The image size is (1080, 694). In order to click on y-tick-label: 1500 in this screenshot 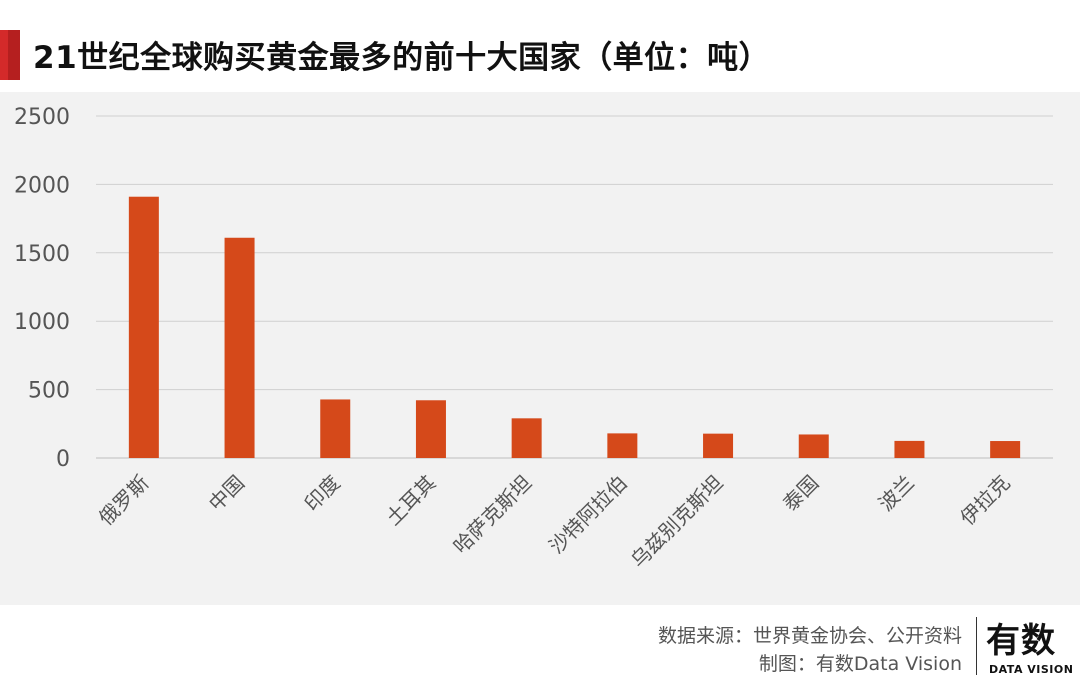, I will do `click(42, 254)`.